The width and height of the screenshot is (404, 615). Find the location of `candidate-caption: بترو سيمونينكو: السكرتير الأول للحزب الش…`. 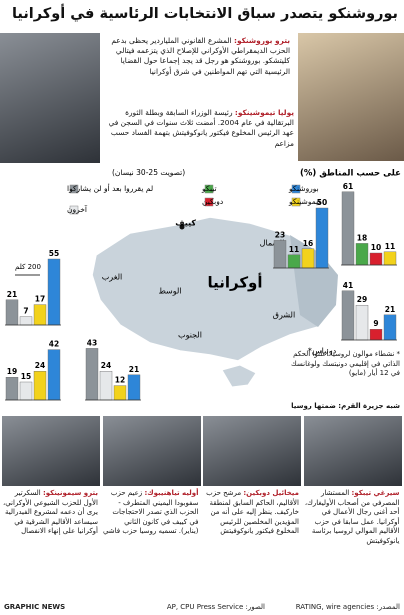

candidate-caption: بترو سيمونينكو: السكرتير الأول للحزب الش… is located at coordinates (50, 513).